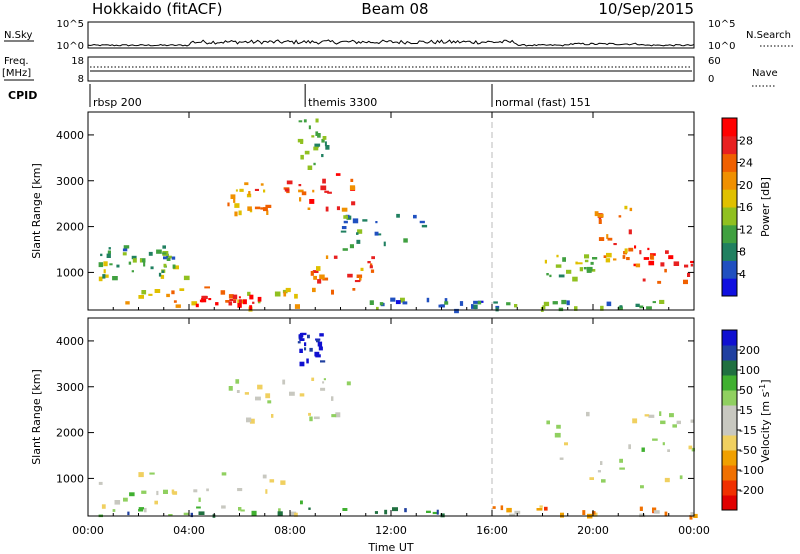 The width and height of the screenshot is (800, 554). Describe the element at coordinates (765, 207) in the screenshot. I see `power-colorbar-label: Power [dB]` at that location.